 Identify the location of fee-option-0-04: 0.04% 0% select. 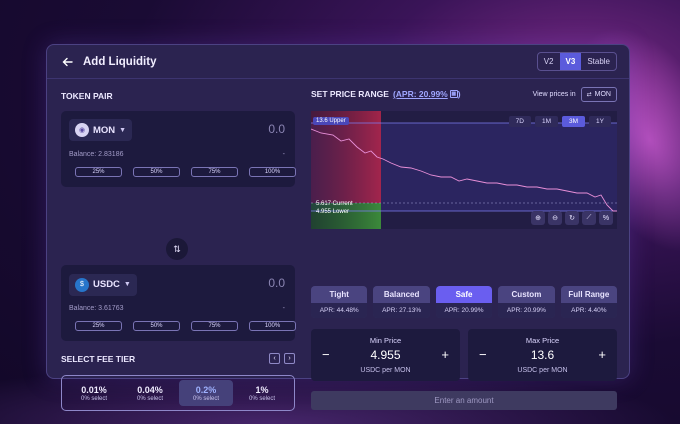
(150, 393).